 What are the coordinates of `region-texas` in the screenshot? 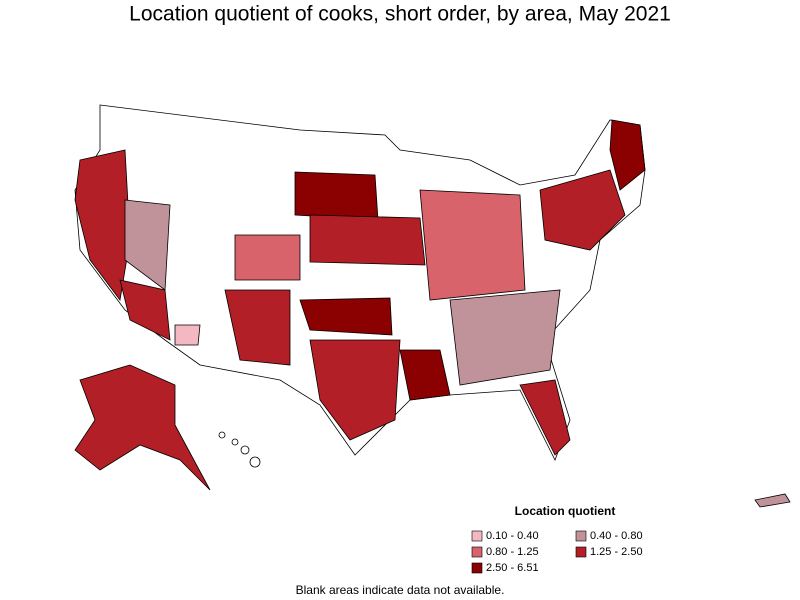 It's located at (355, 390).